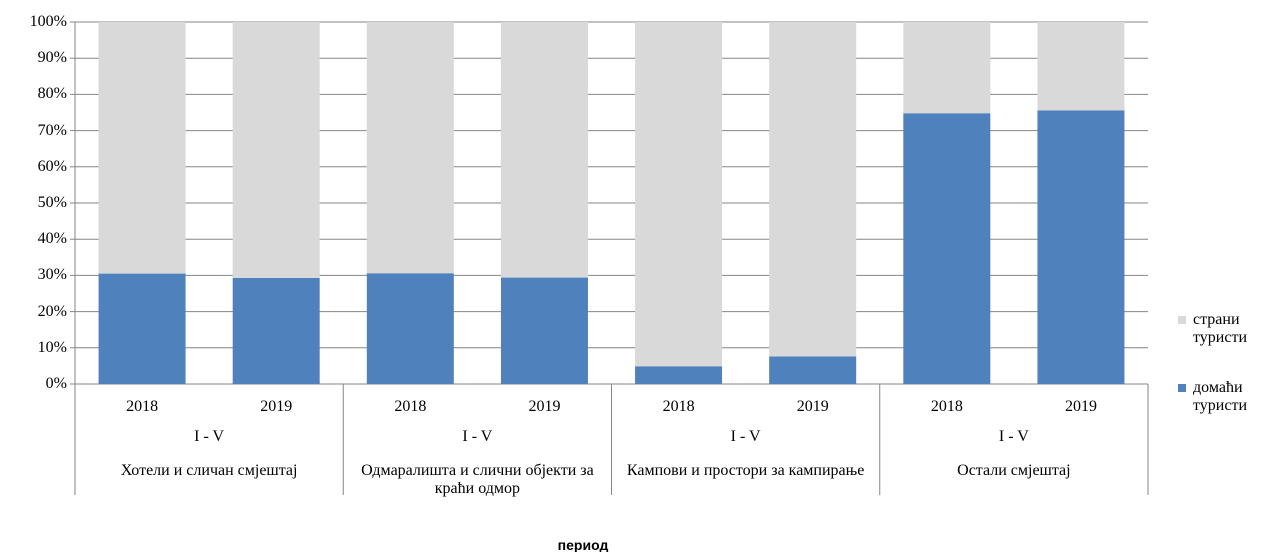  I want to click on group-label: Кампови и простори за кампирање, so click(745, 470).